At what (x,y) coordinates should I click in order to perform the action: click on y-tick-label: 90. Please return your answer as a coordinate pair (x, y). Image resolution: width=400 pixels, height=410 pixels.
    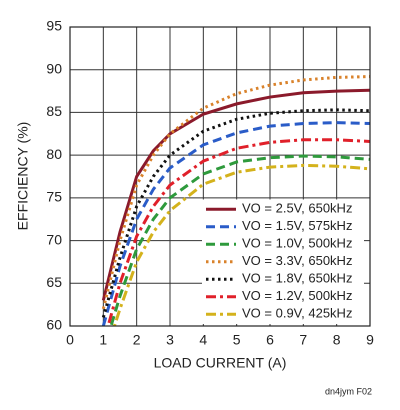
    Looking at the image, I should click on (54, 68).